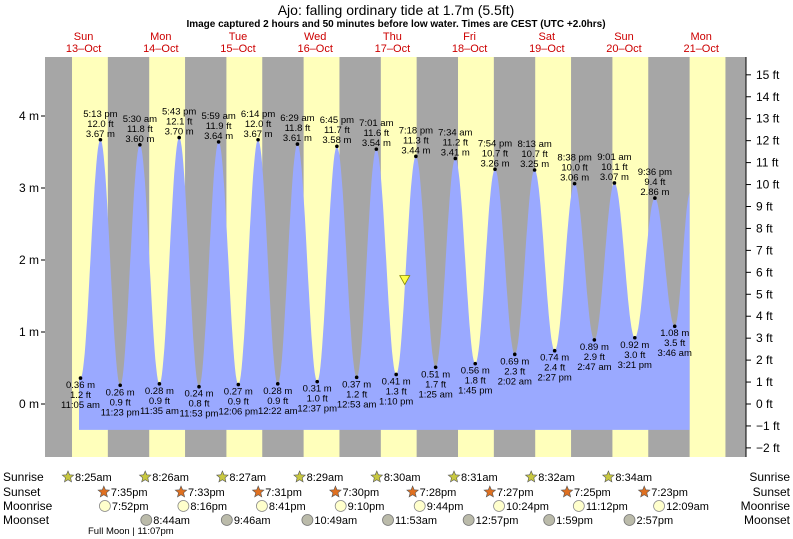 The image size is (793, 539). Describe the element at coordinates (674, 343) in the screenshot. I see `low-tide-feet: 3.5 ft` at that location.